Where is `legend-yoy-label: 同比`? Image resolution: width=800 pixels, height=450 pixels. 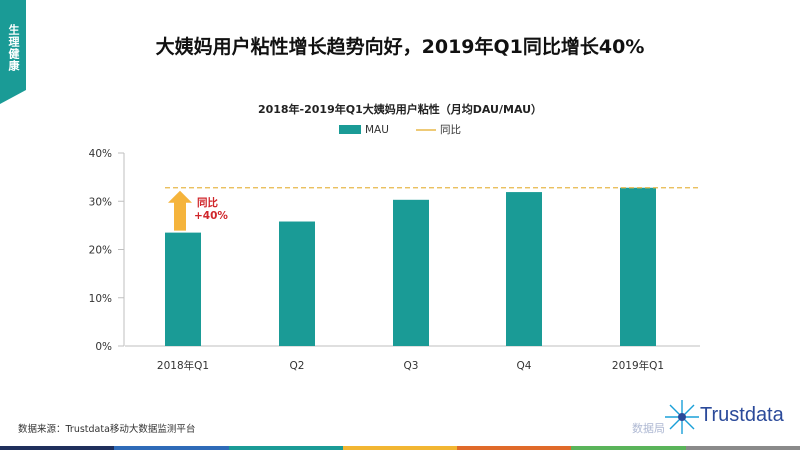
legend-yoy-label: 同比 is located at coordinates (450, 129).